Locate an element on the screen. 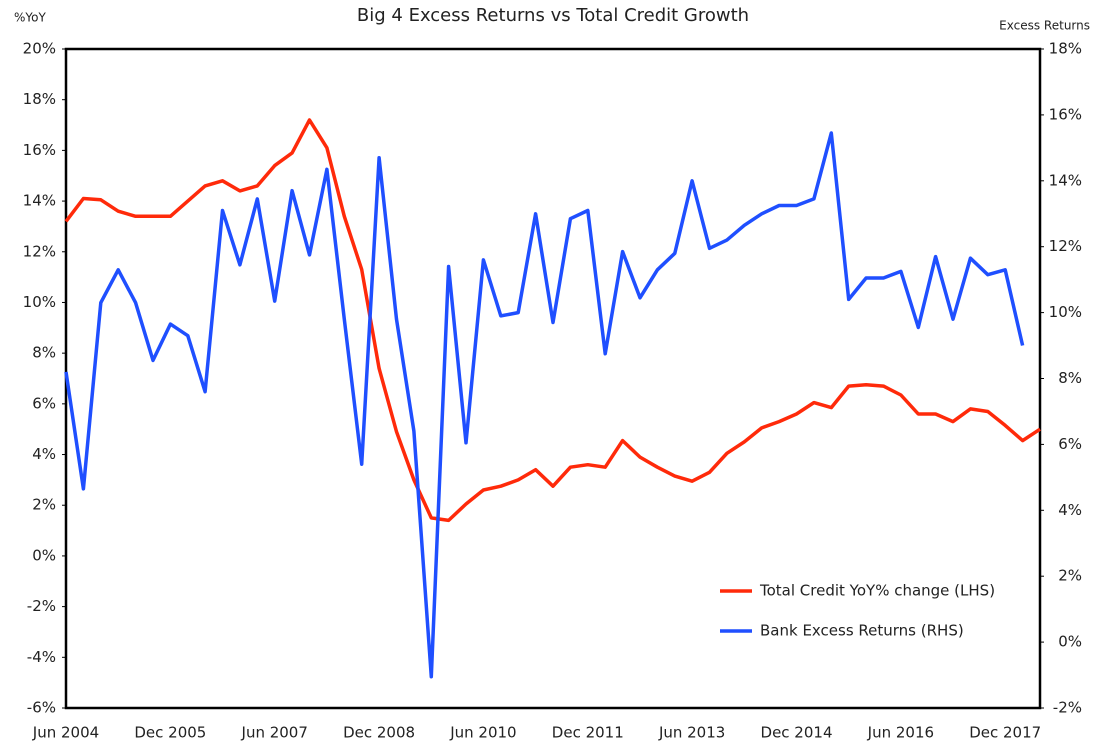 The image size is (1097, 744). x-tick-label: Dec 2011 is located at coordinates (588, 733).